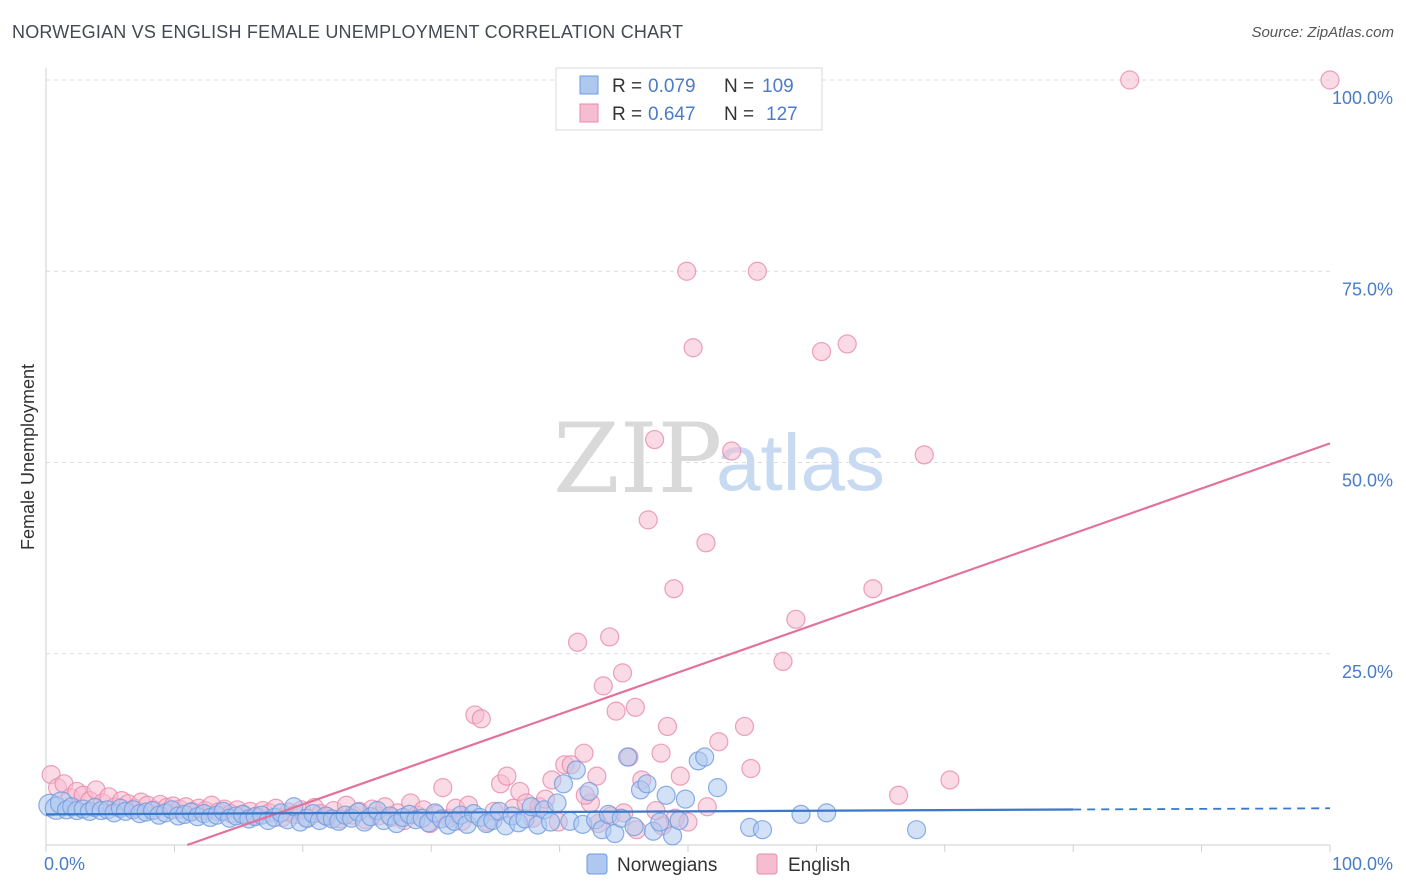 The width and height of the screenshot is (1406, 892). I want to click on norwegian-trend-line, so click(559, 812).